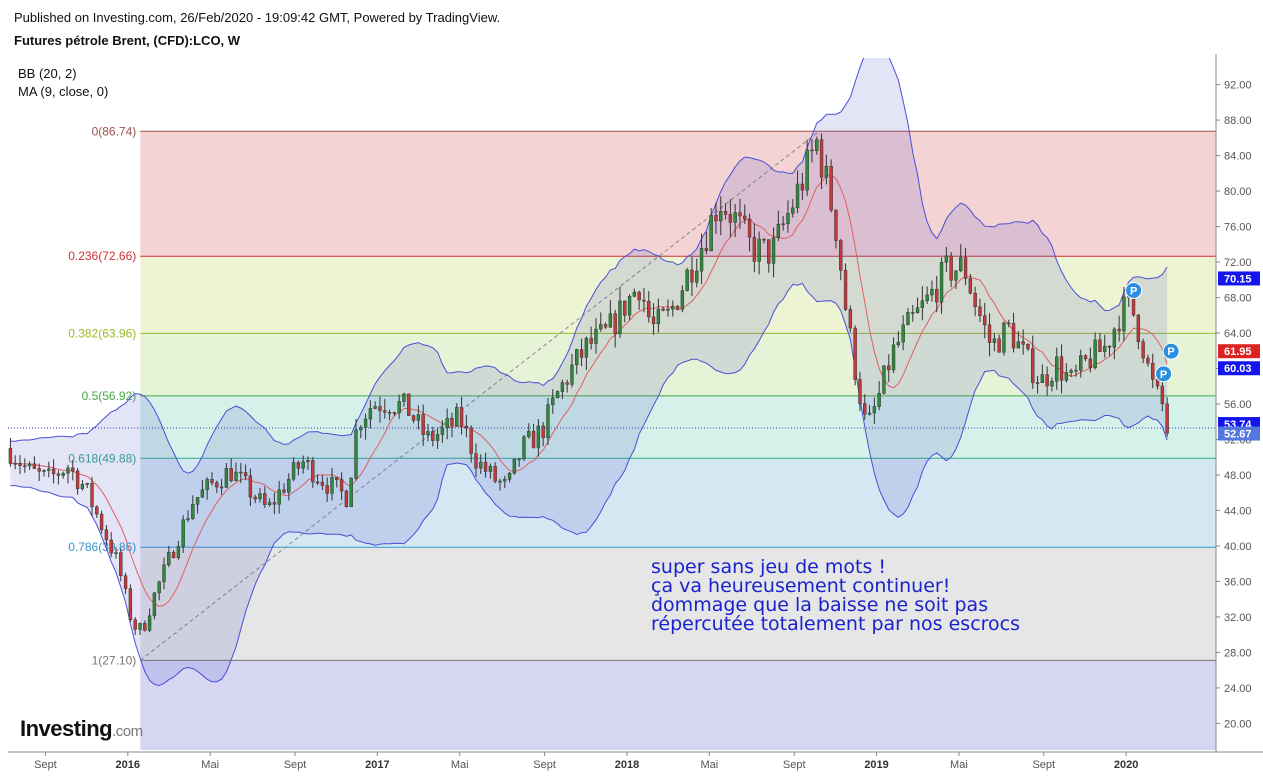 Image resolution: width=1263 pixels, height=776 pixels. I want to click on price-label: 52.67, so click(1238, 435).